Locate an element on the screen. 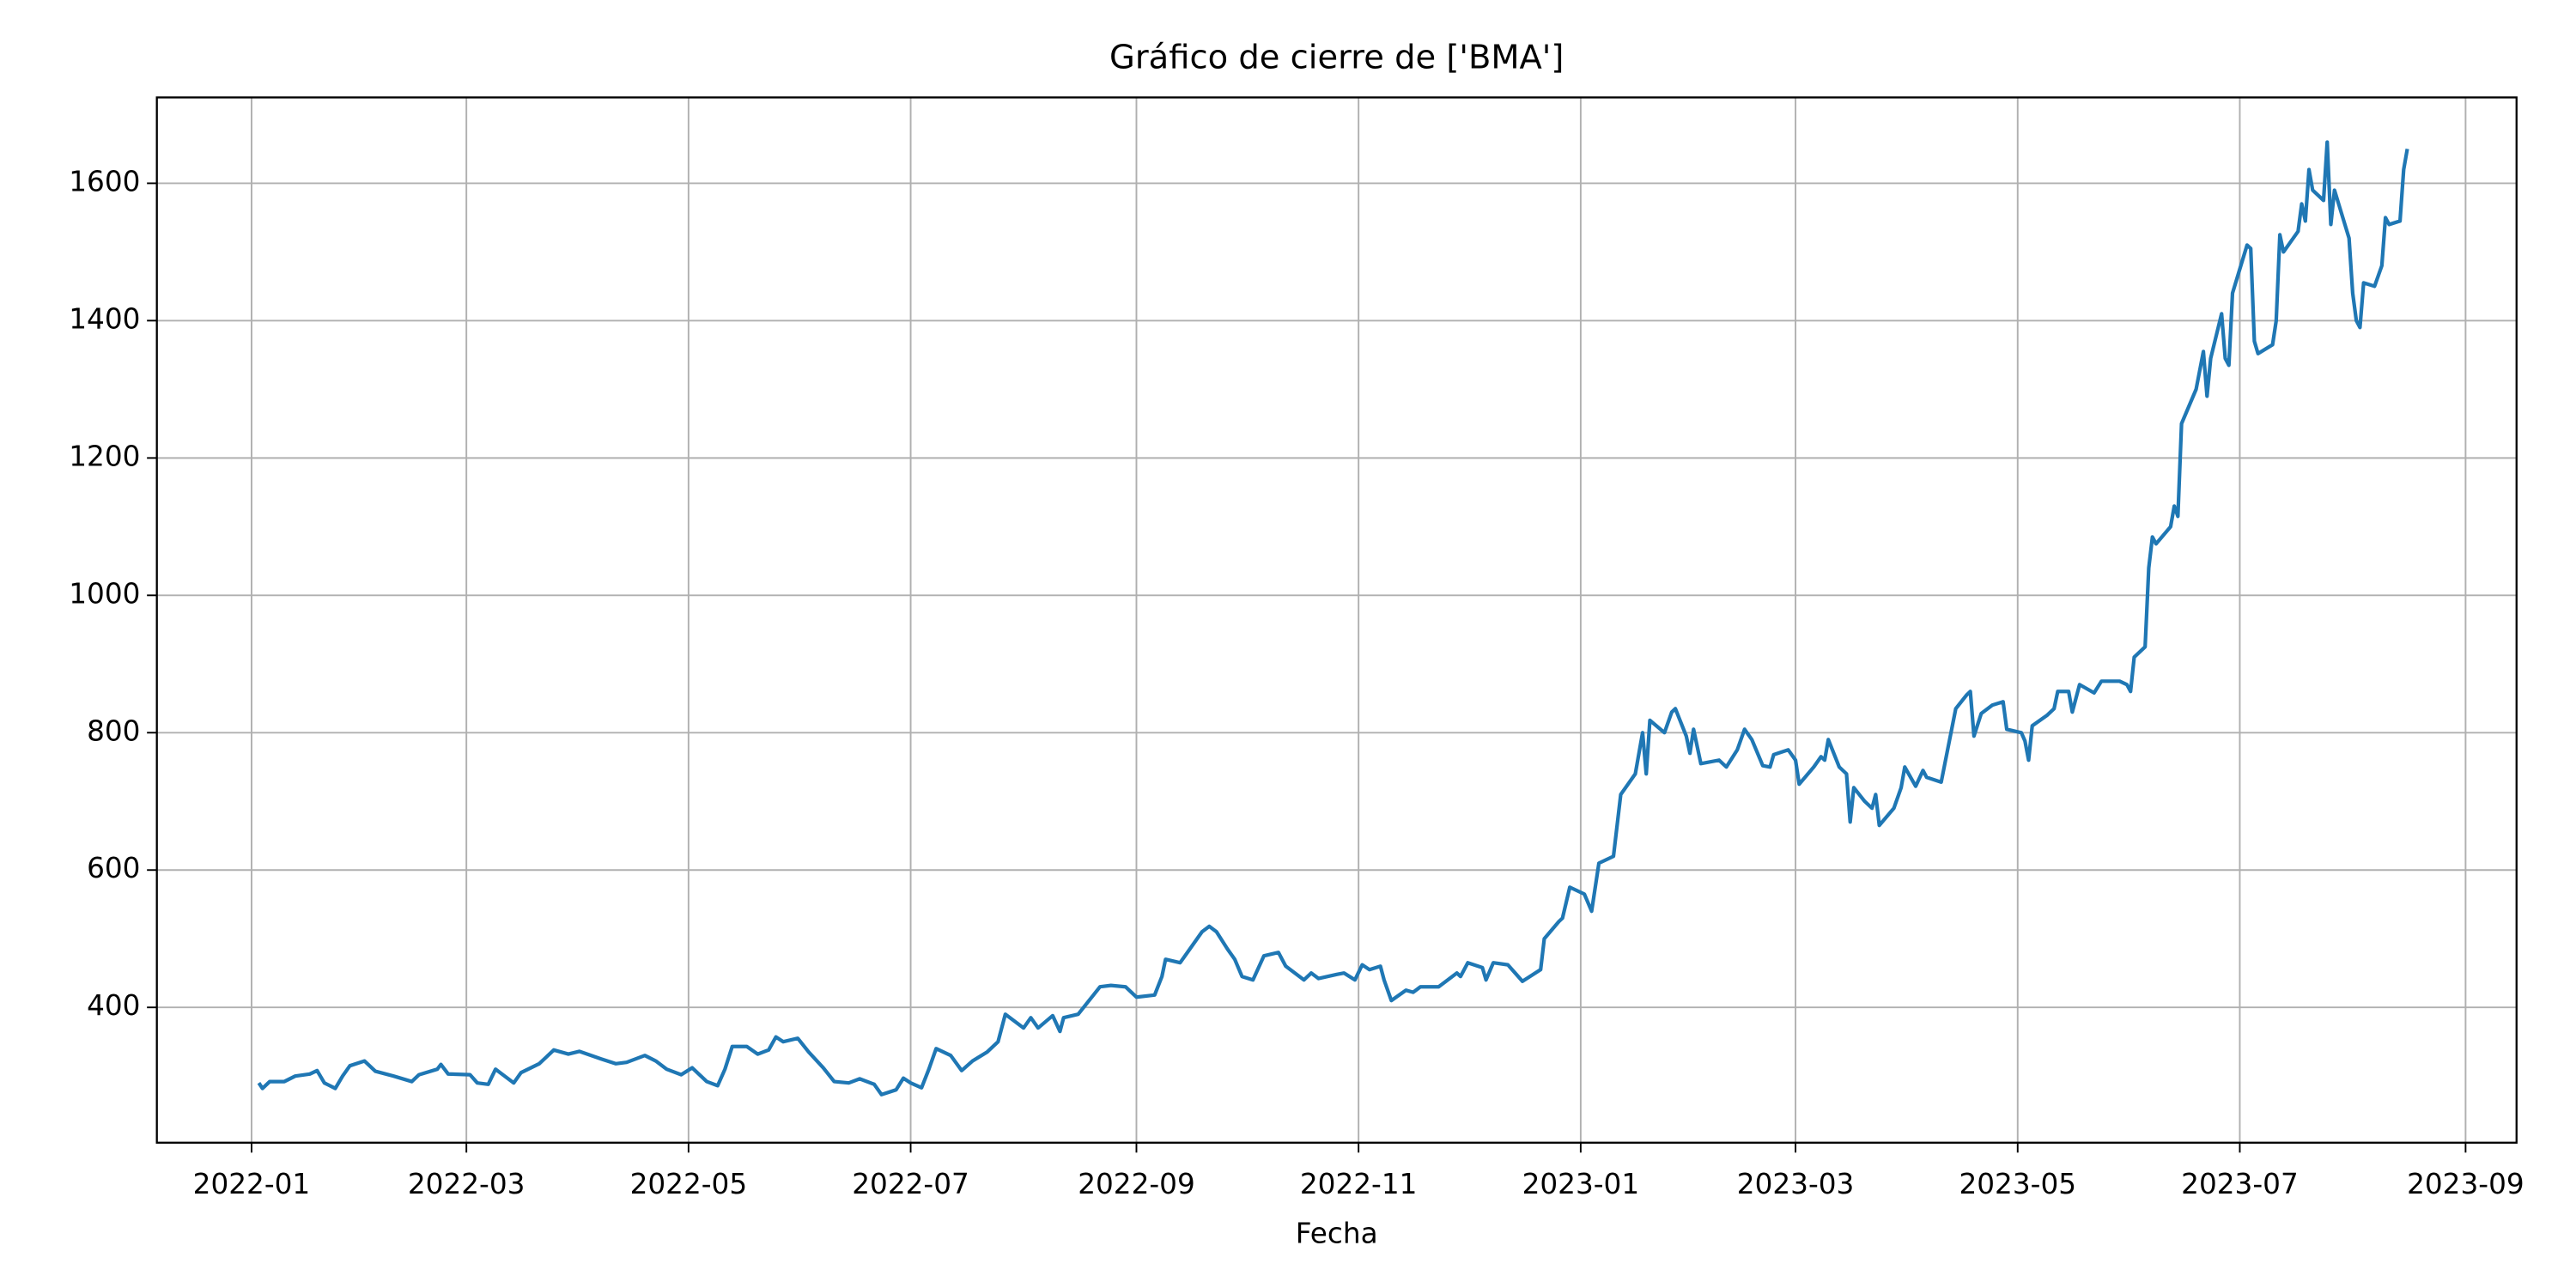 The image size is (2576, 1288). chart-title: Gráfico de cierre de ['BMA'] is located at coordinates (1336, 58).